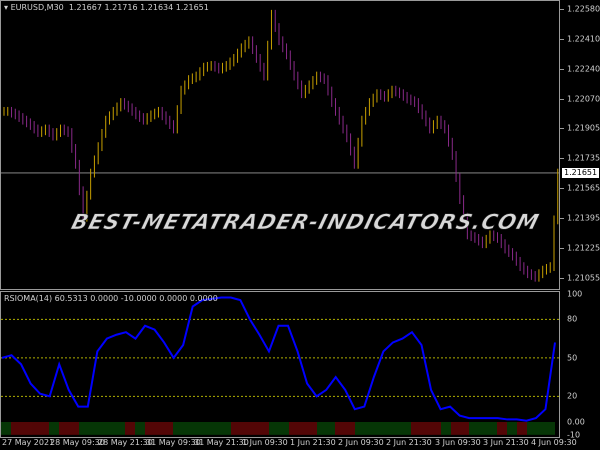  I want to click on indicator-tick-label: 80, so click(572, 319).